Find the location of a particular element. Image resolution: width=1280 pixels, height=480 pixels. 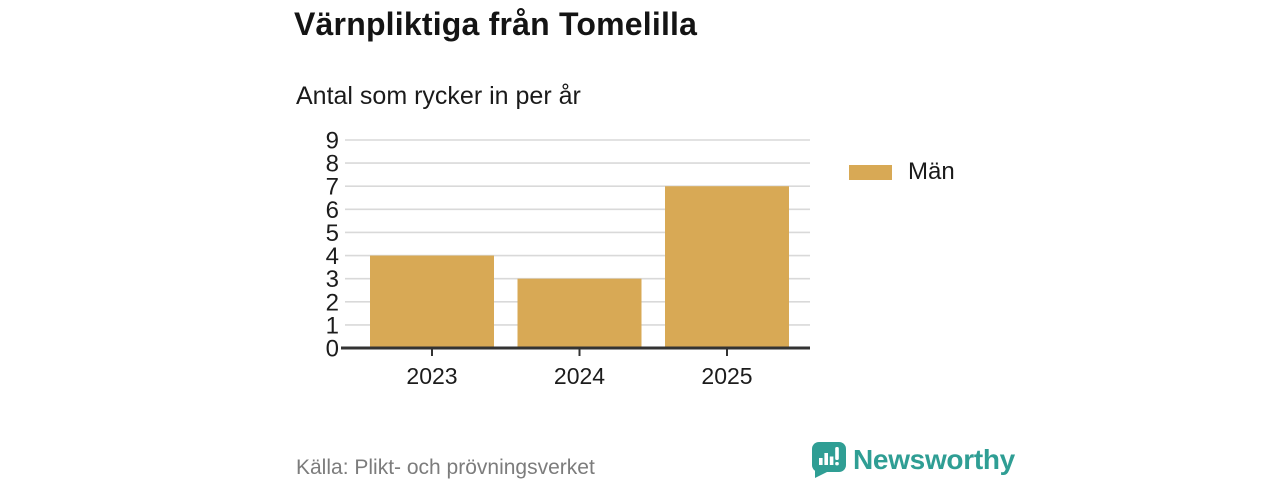

legend-label-man: Män is located at coordinates (931, 171).